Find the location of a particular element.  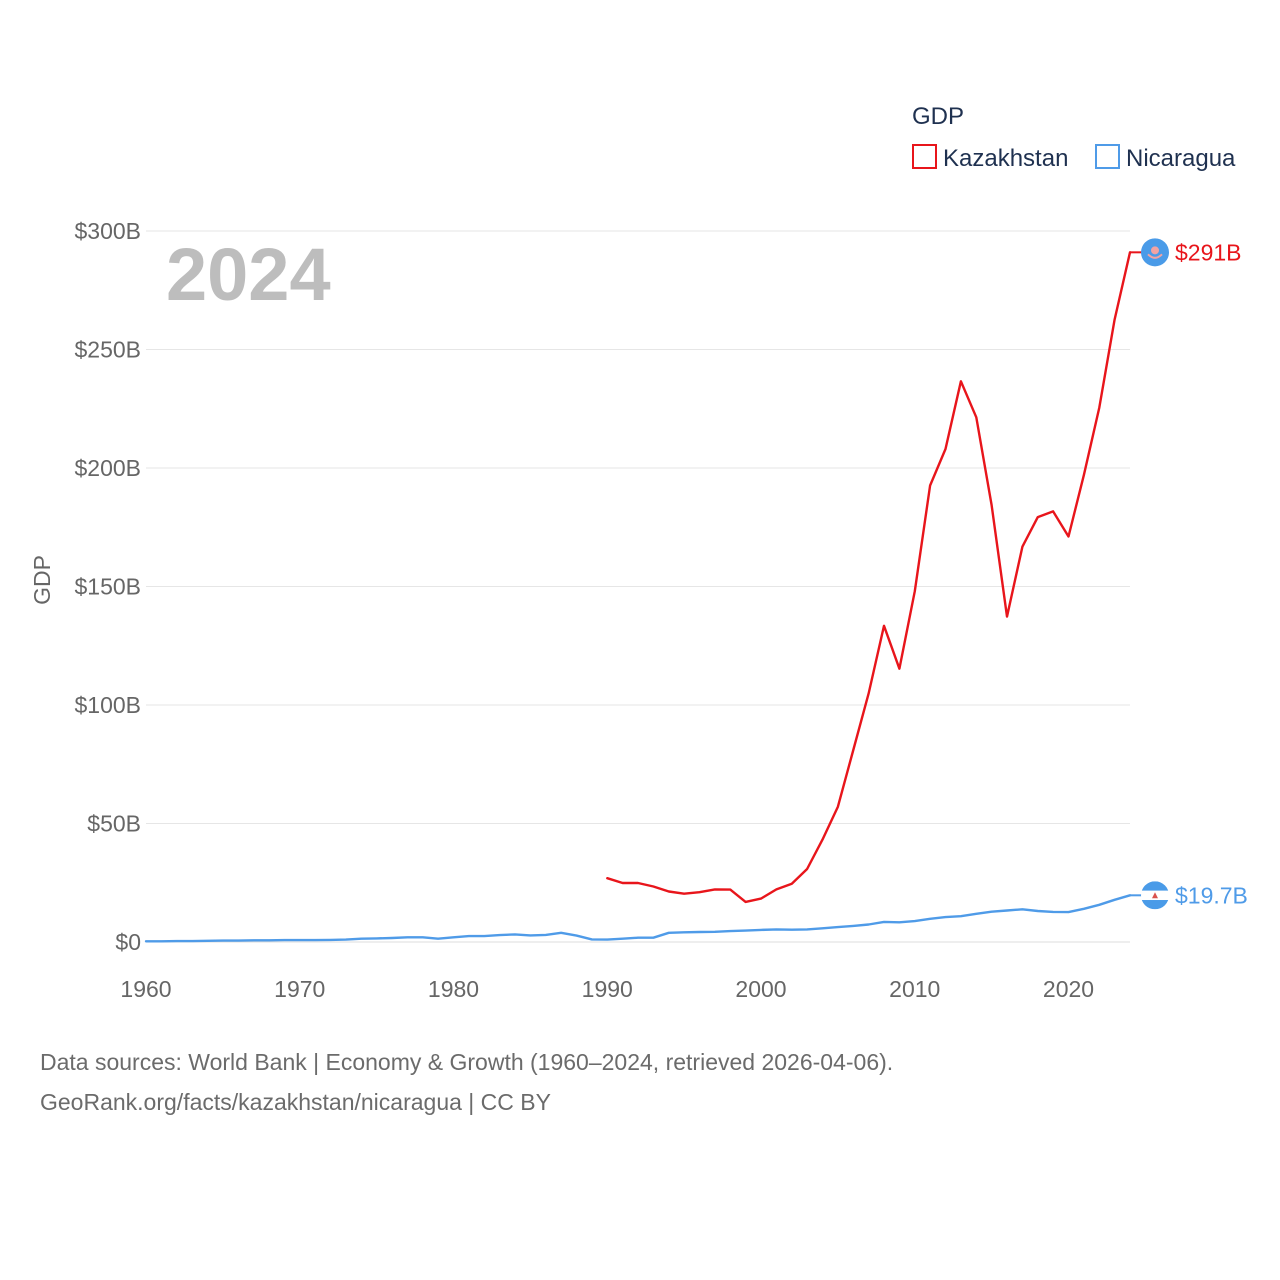

y-tick-label: $100B is located at coordinates (107, 705).